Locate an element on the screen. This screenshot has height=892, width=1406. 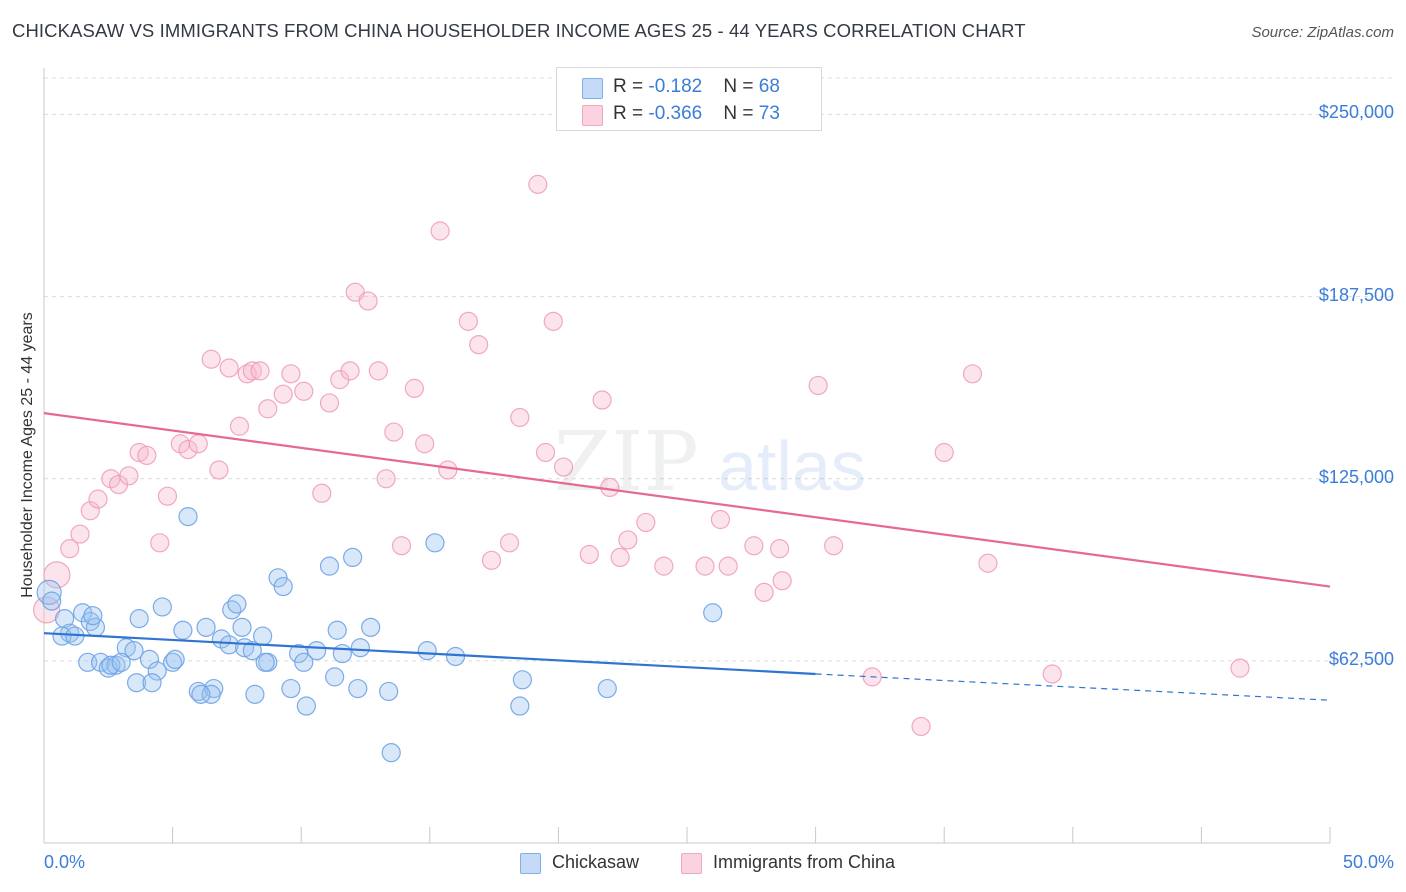
n-label: N = is located at coordinates (741, 86).